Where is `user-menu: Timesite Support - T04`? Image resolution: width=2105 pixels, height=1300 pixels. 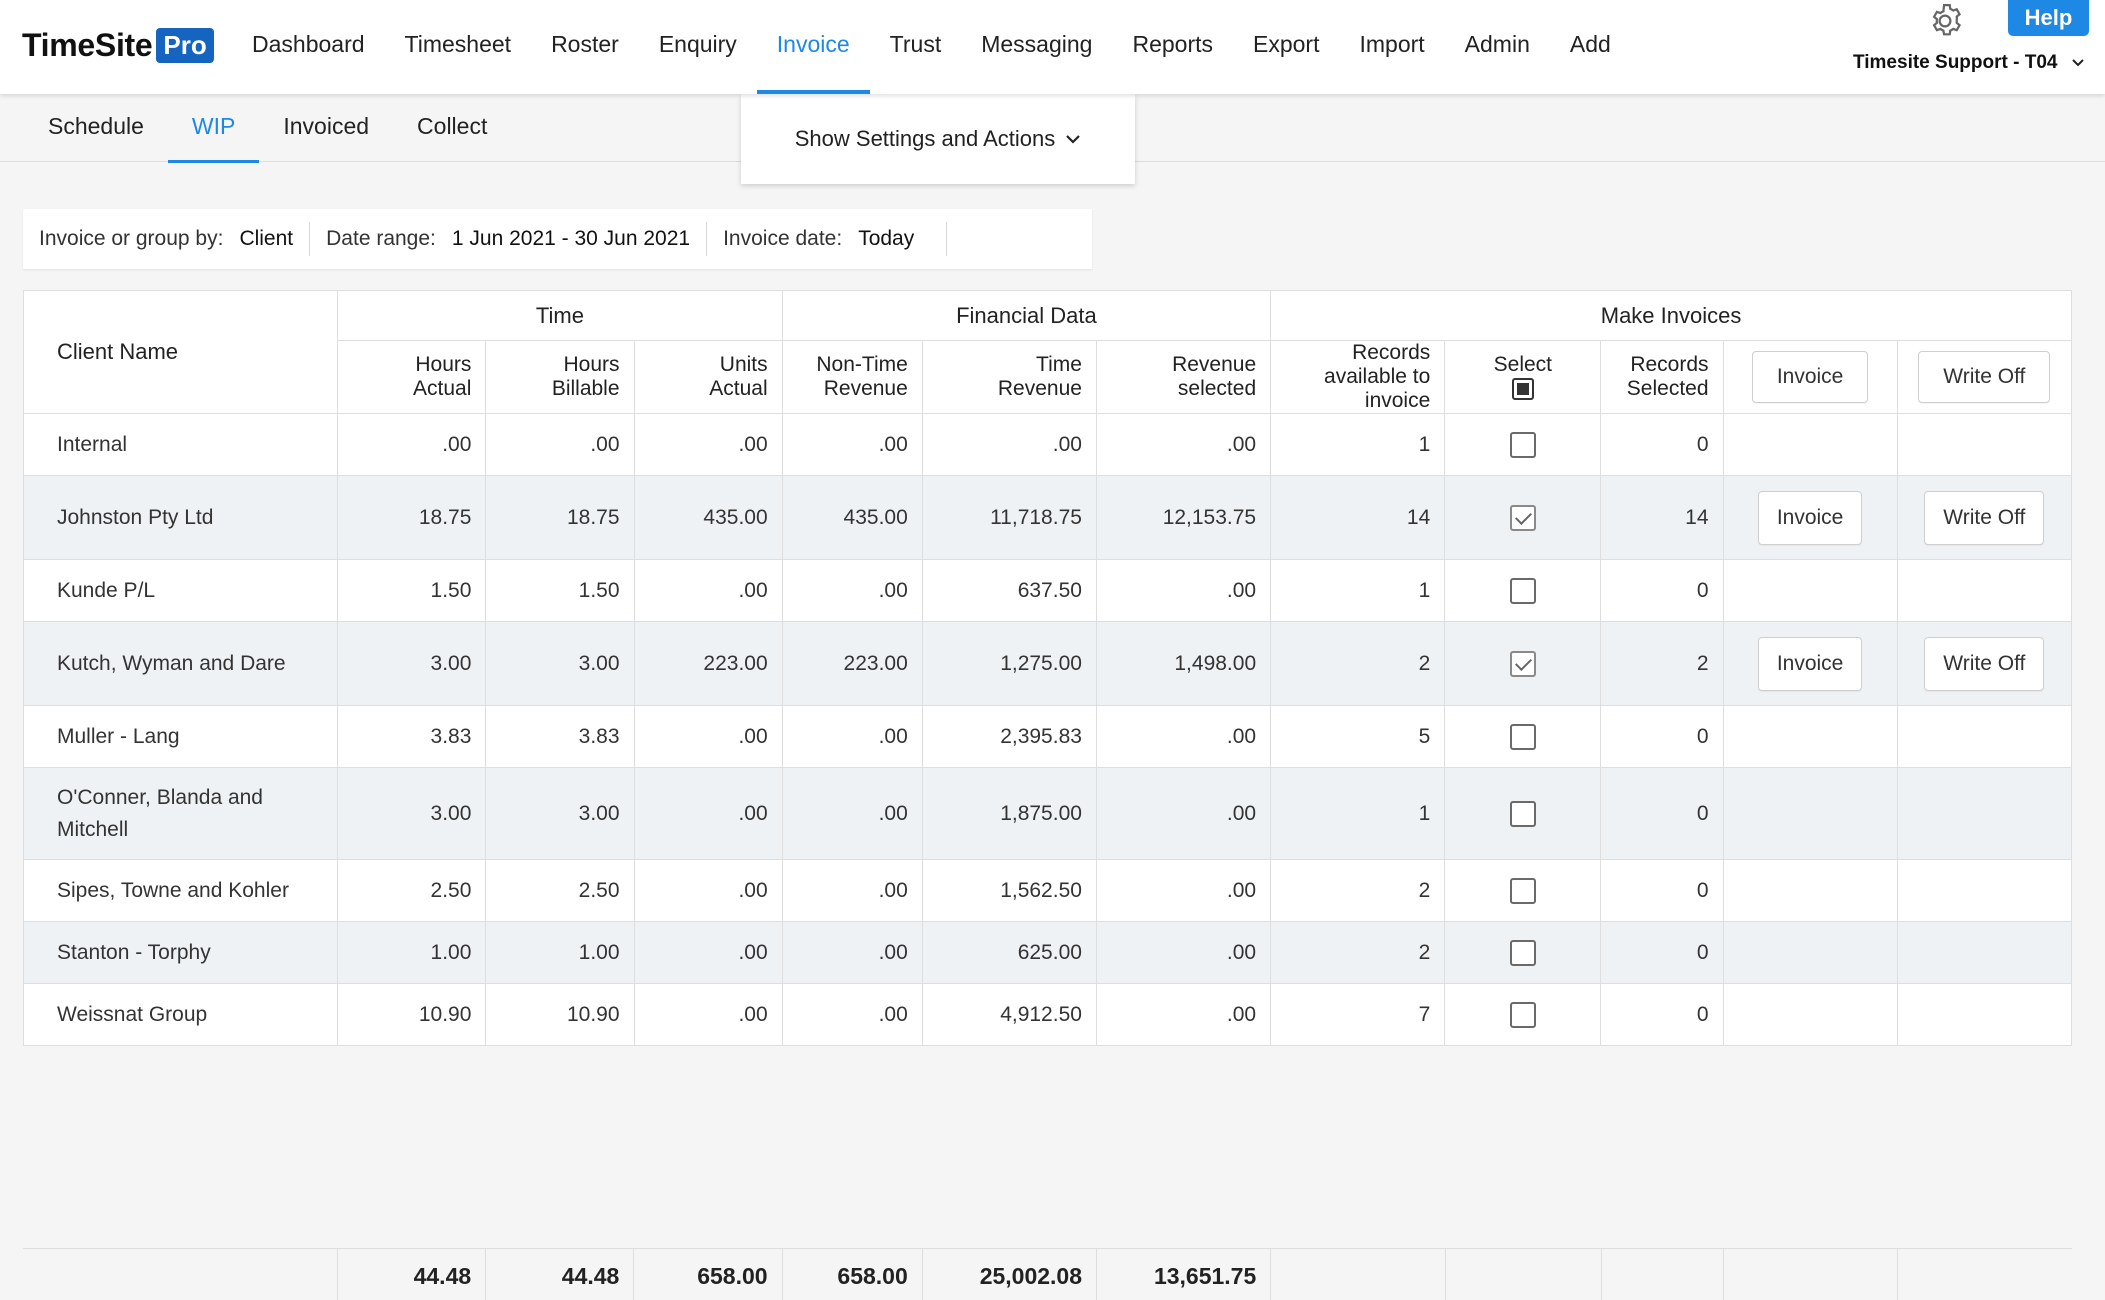
user-menu: Timesite Support - T04 is located at coordinates (1969, 63).